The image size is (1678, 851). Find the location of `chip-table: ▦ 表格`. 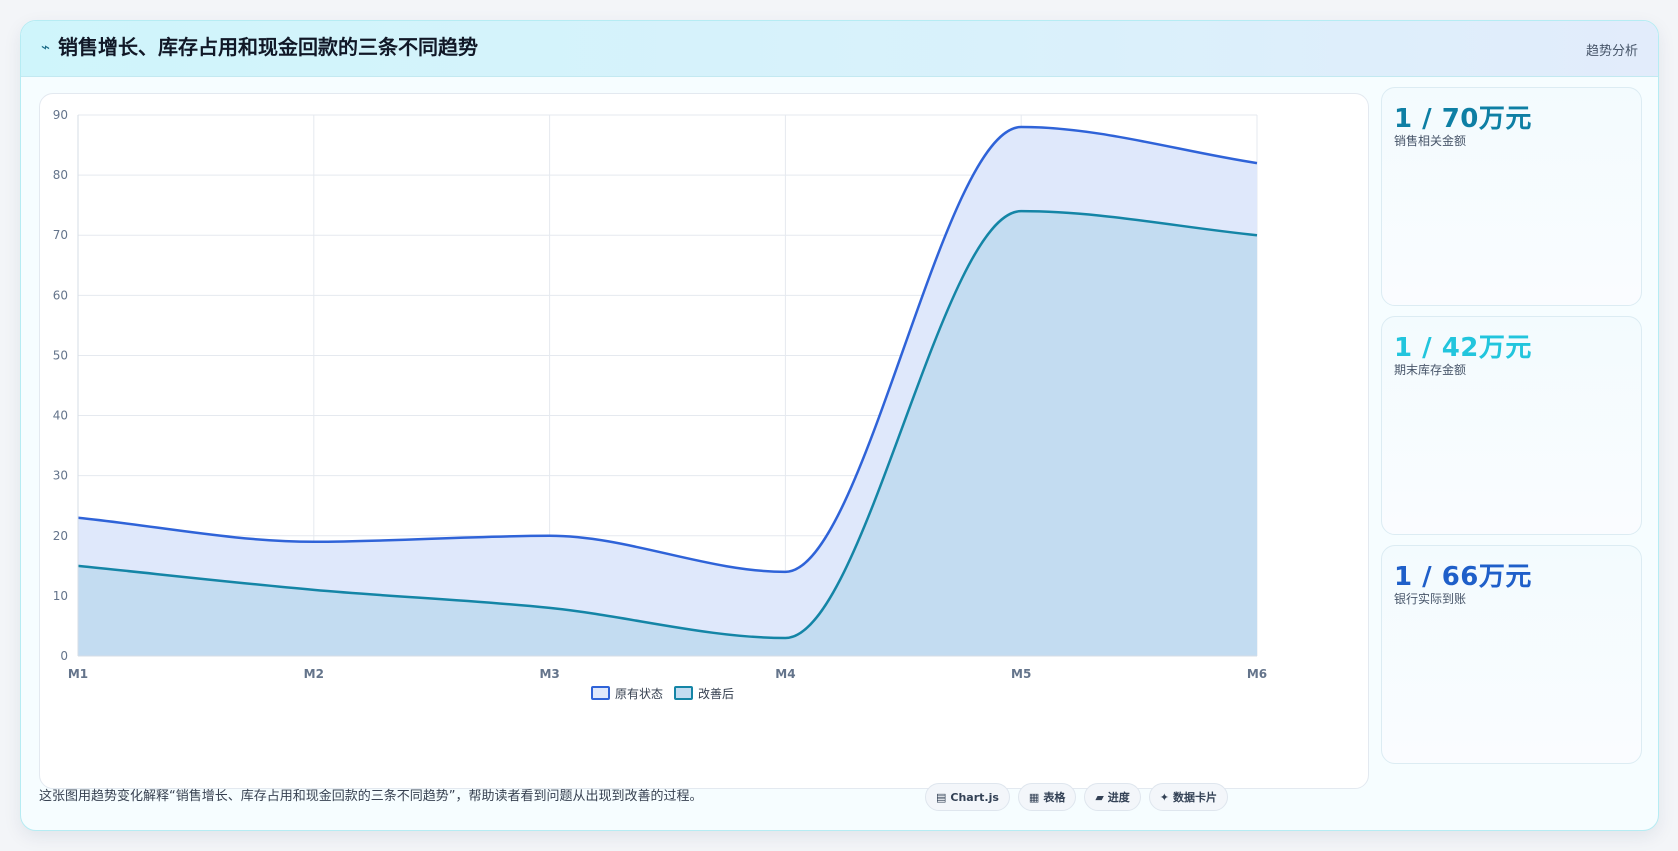

chip-table: ▦ 表格 is located at coordinates (1047, 797).